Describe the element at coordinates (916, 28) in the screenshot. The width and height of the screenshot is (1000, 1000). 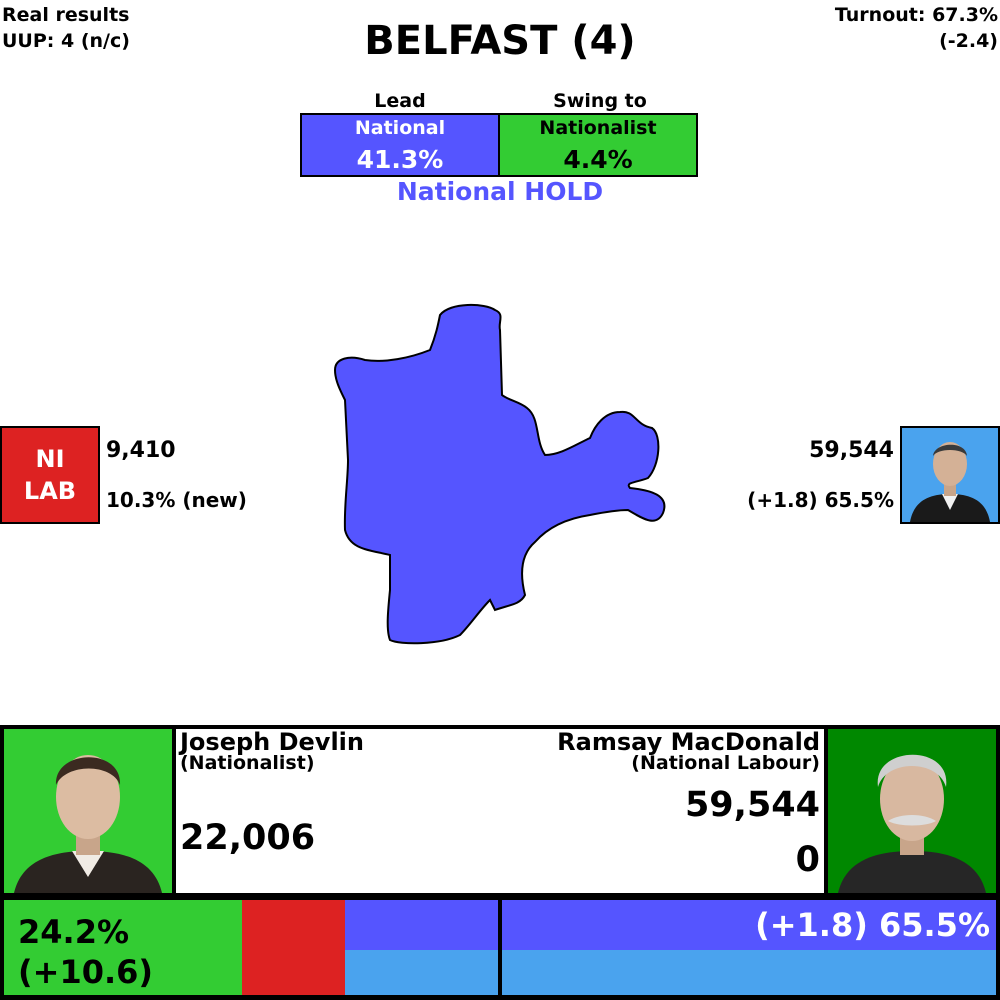
I see `turnout: Turnout: 67.3% (-2.4)` at that location.